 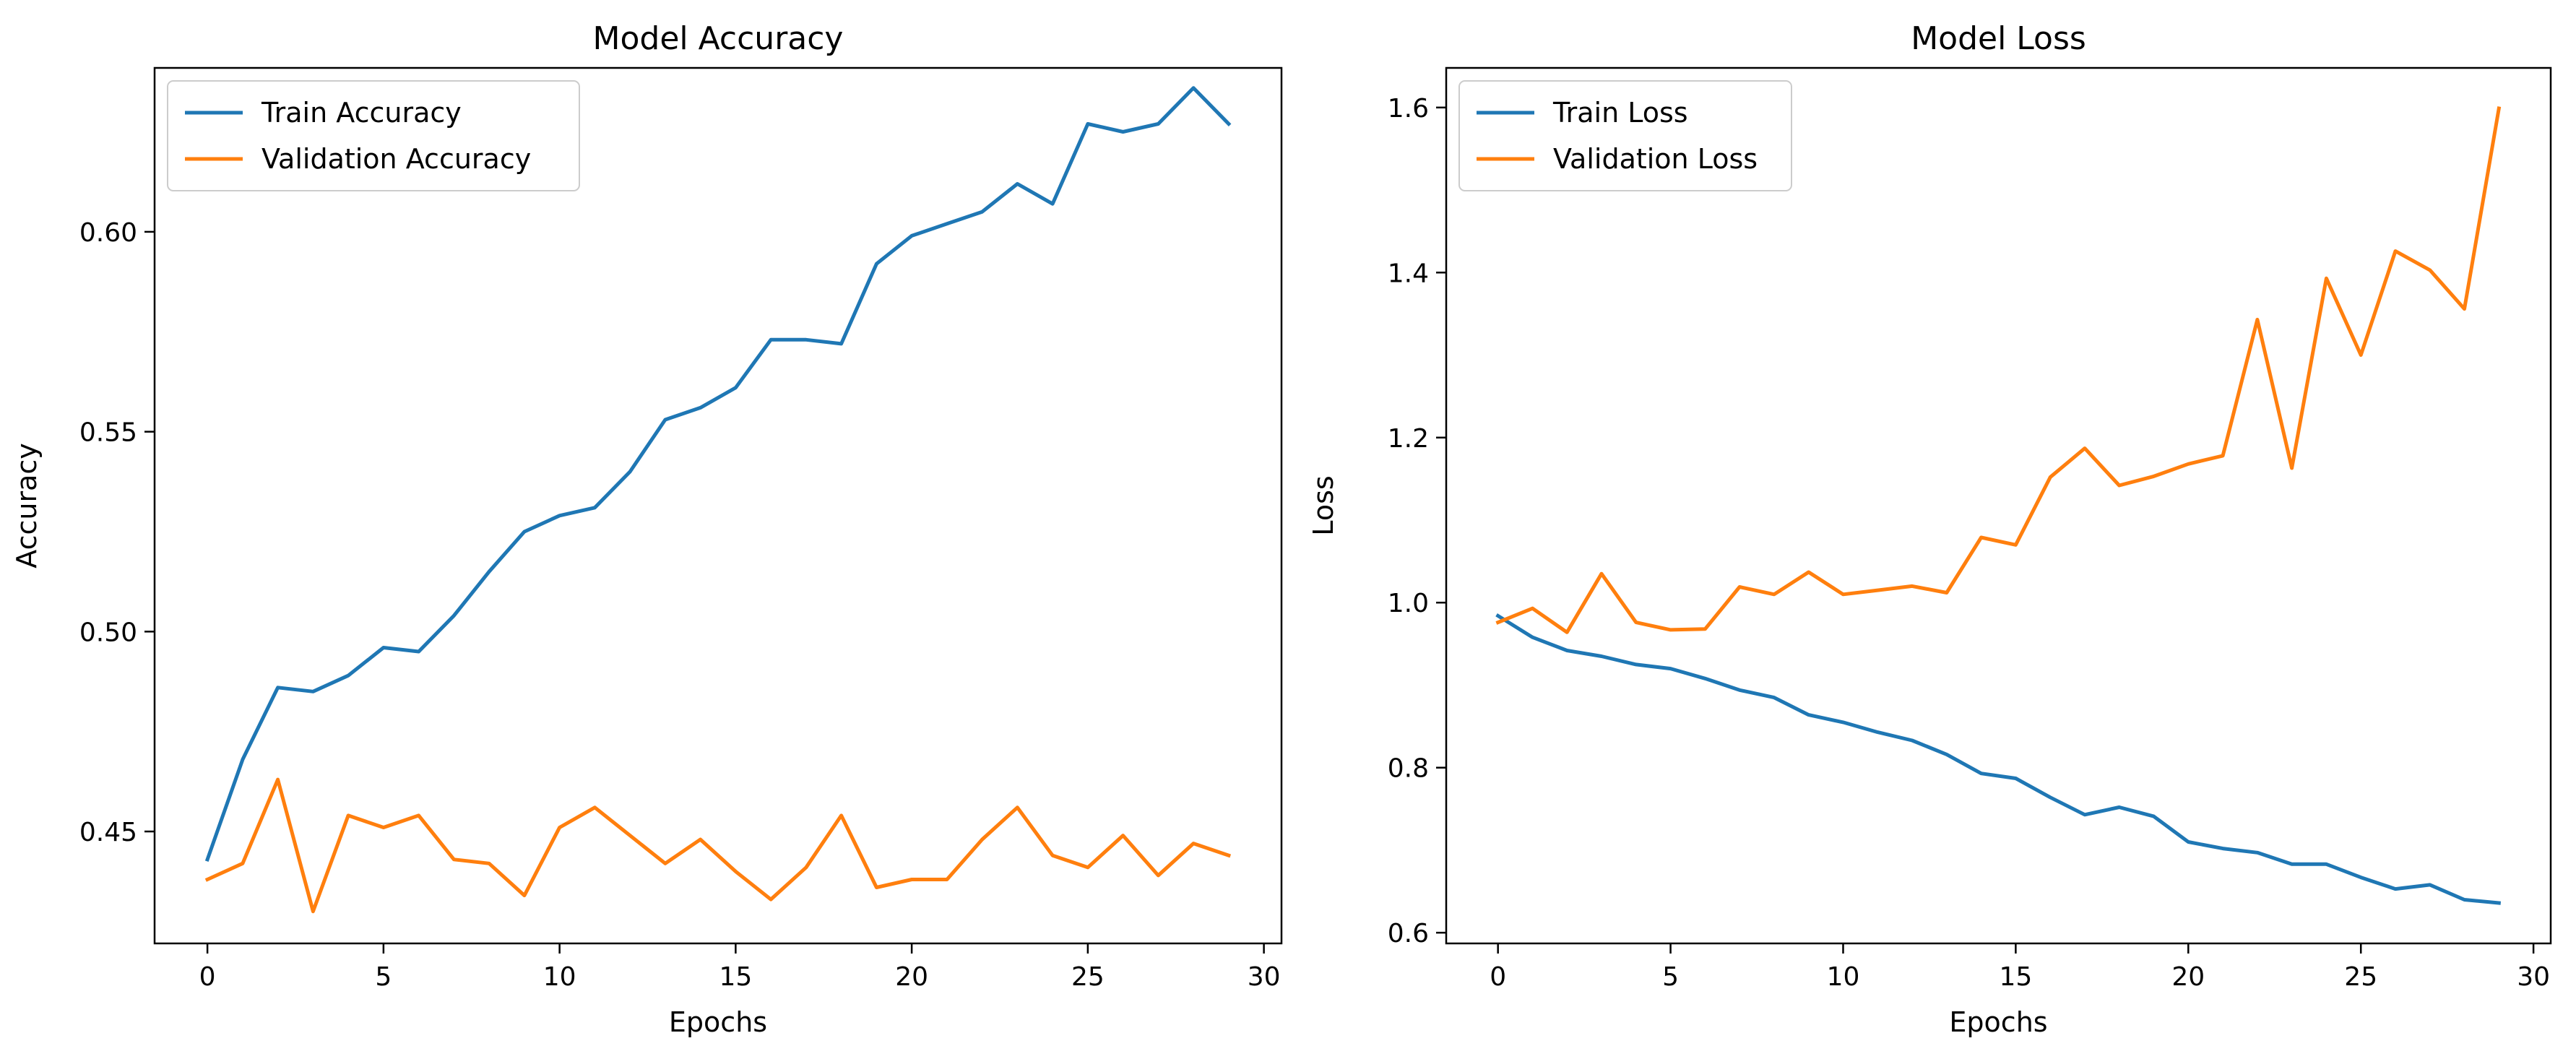 I want to click on loss-x-tick-label-5: 25, so click(x=2360, y=977).